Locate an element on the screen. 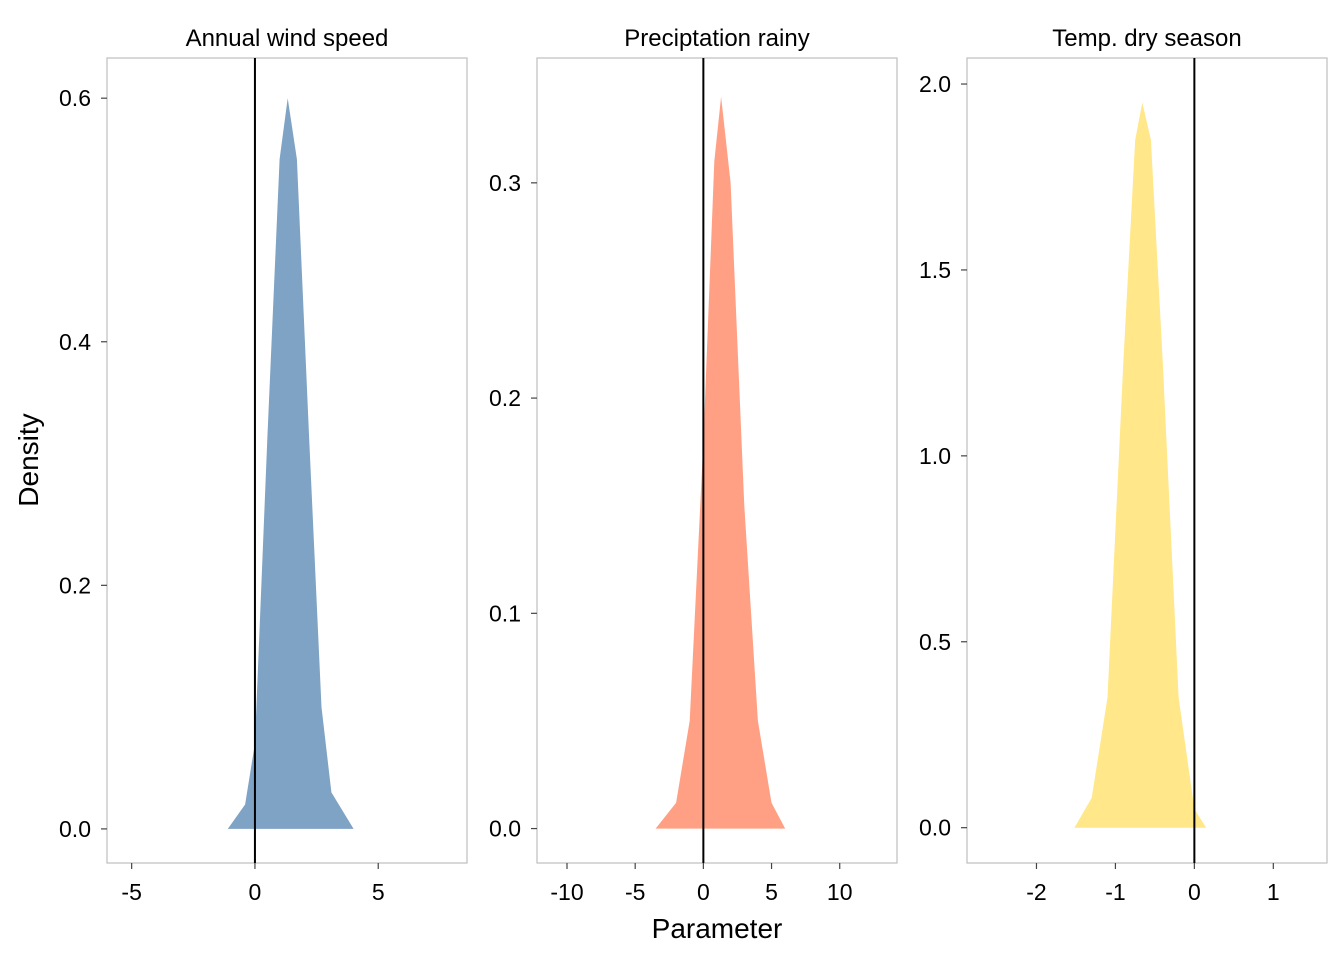 The width and height of the screenshot is (1344, 960). y-tick-label: 1.0 is located at coordinates (935, 456).